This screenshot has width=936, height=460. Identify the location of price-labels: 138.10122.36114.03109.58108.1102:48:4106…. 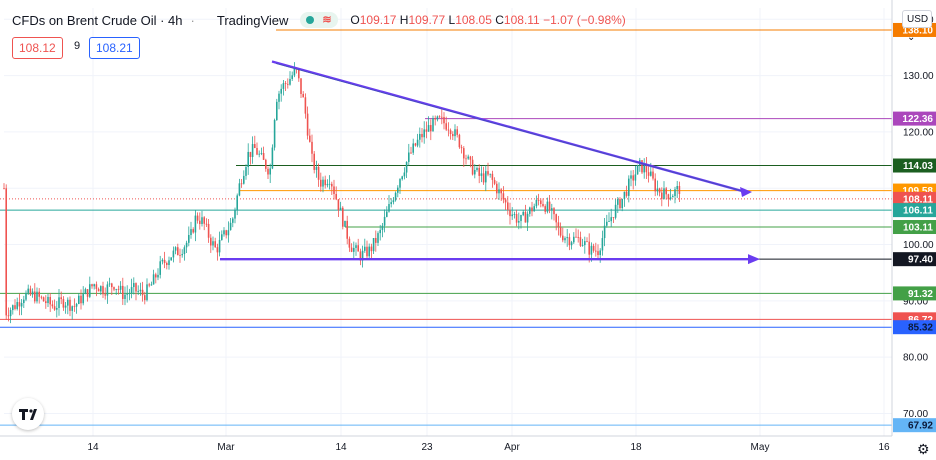
(914, 227).